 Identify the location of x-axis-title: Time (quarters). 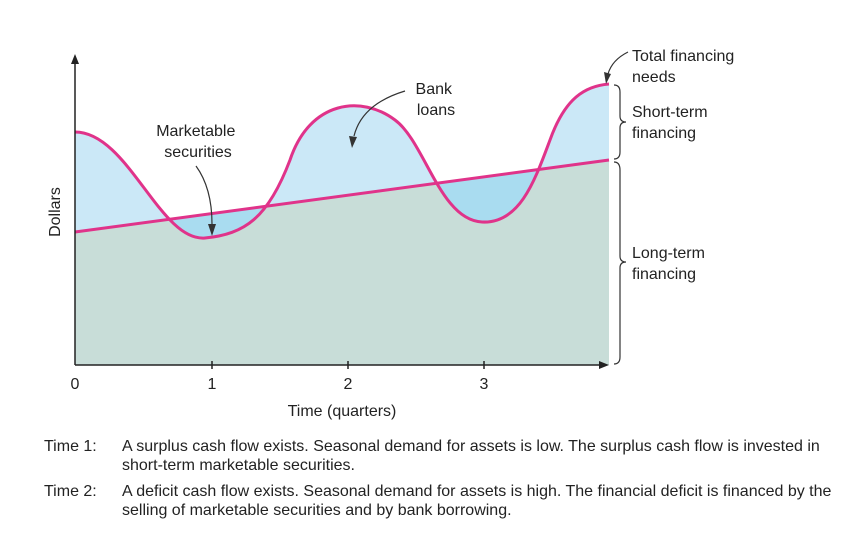
(342, 411).